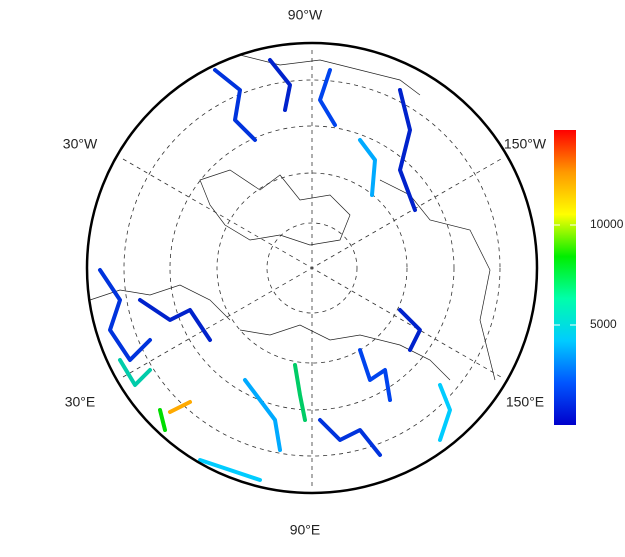 Image resolution: width=625 pixels, height=557 pixels. Describe the element at coordinates (80, 402) in the screenshot. I see `lon-label: 30°E` at that location.